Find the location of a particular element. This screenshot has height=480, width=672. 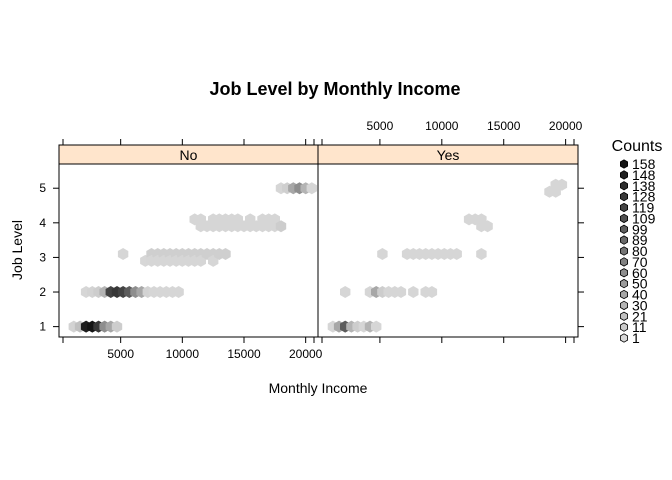

legend-label: 21 is located at coordinates (640, 316).